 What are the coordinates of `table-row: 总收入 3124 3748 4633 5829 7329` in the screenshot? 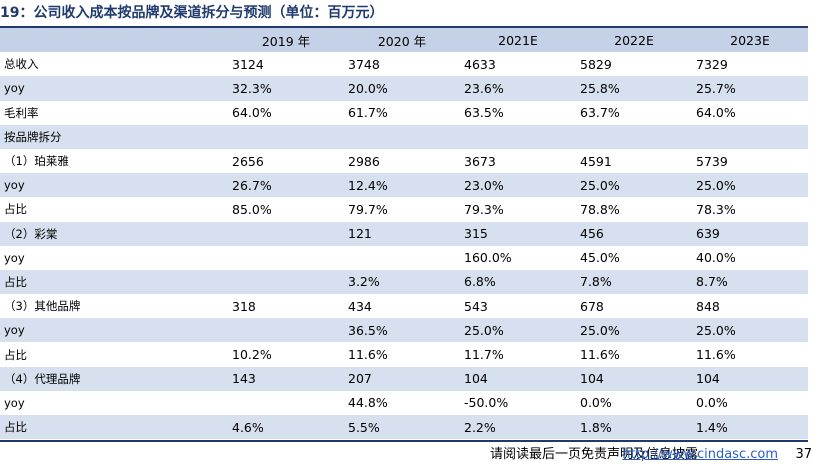 It's located at (404, 64).